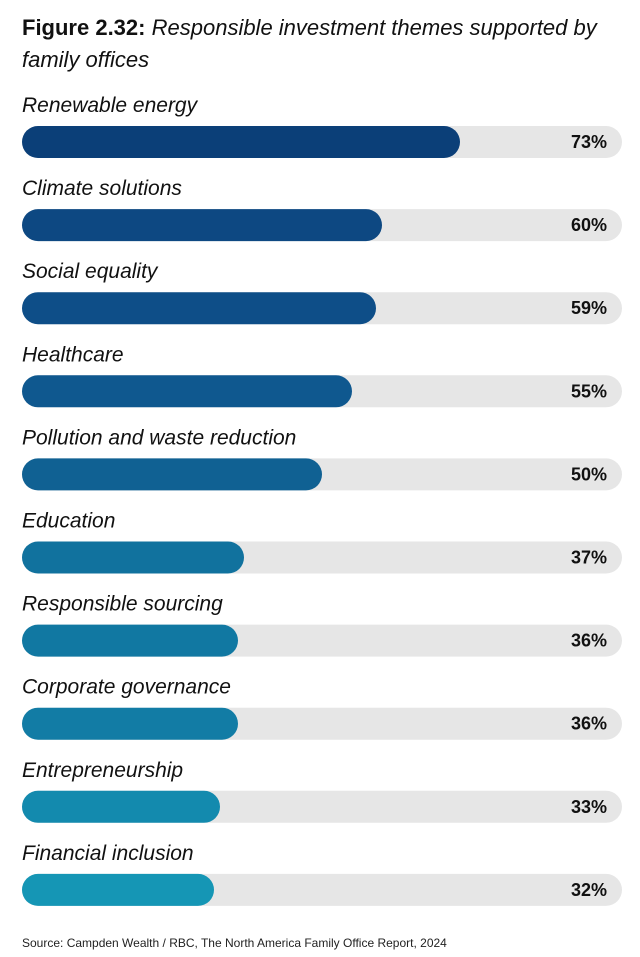  I want to click on category-label: Pollution and waste reduction, so click(159, 437).